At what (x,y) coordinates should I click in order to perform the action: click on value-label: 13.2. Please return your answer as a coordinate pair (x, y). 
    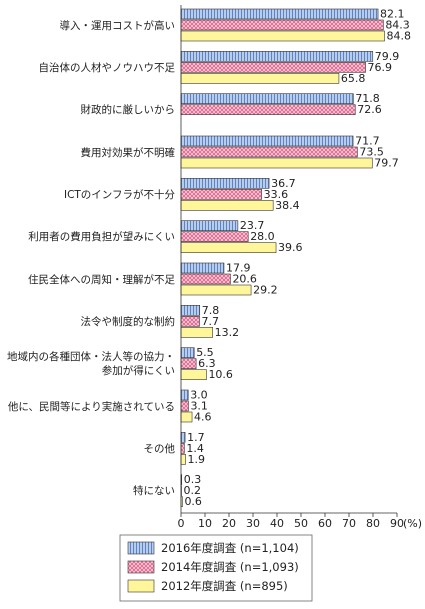
    Looking at the image, I should click on (227, 332).